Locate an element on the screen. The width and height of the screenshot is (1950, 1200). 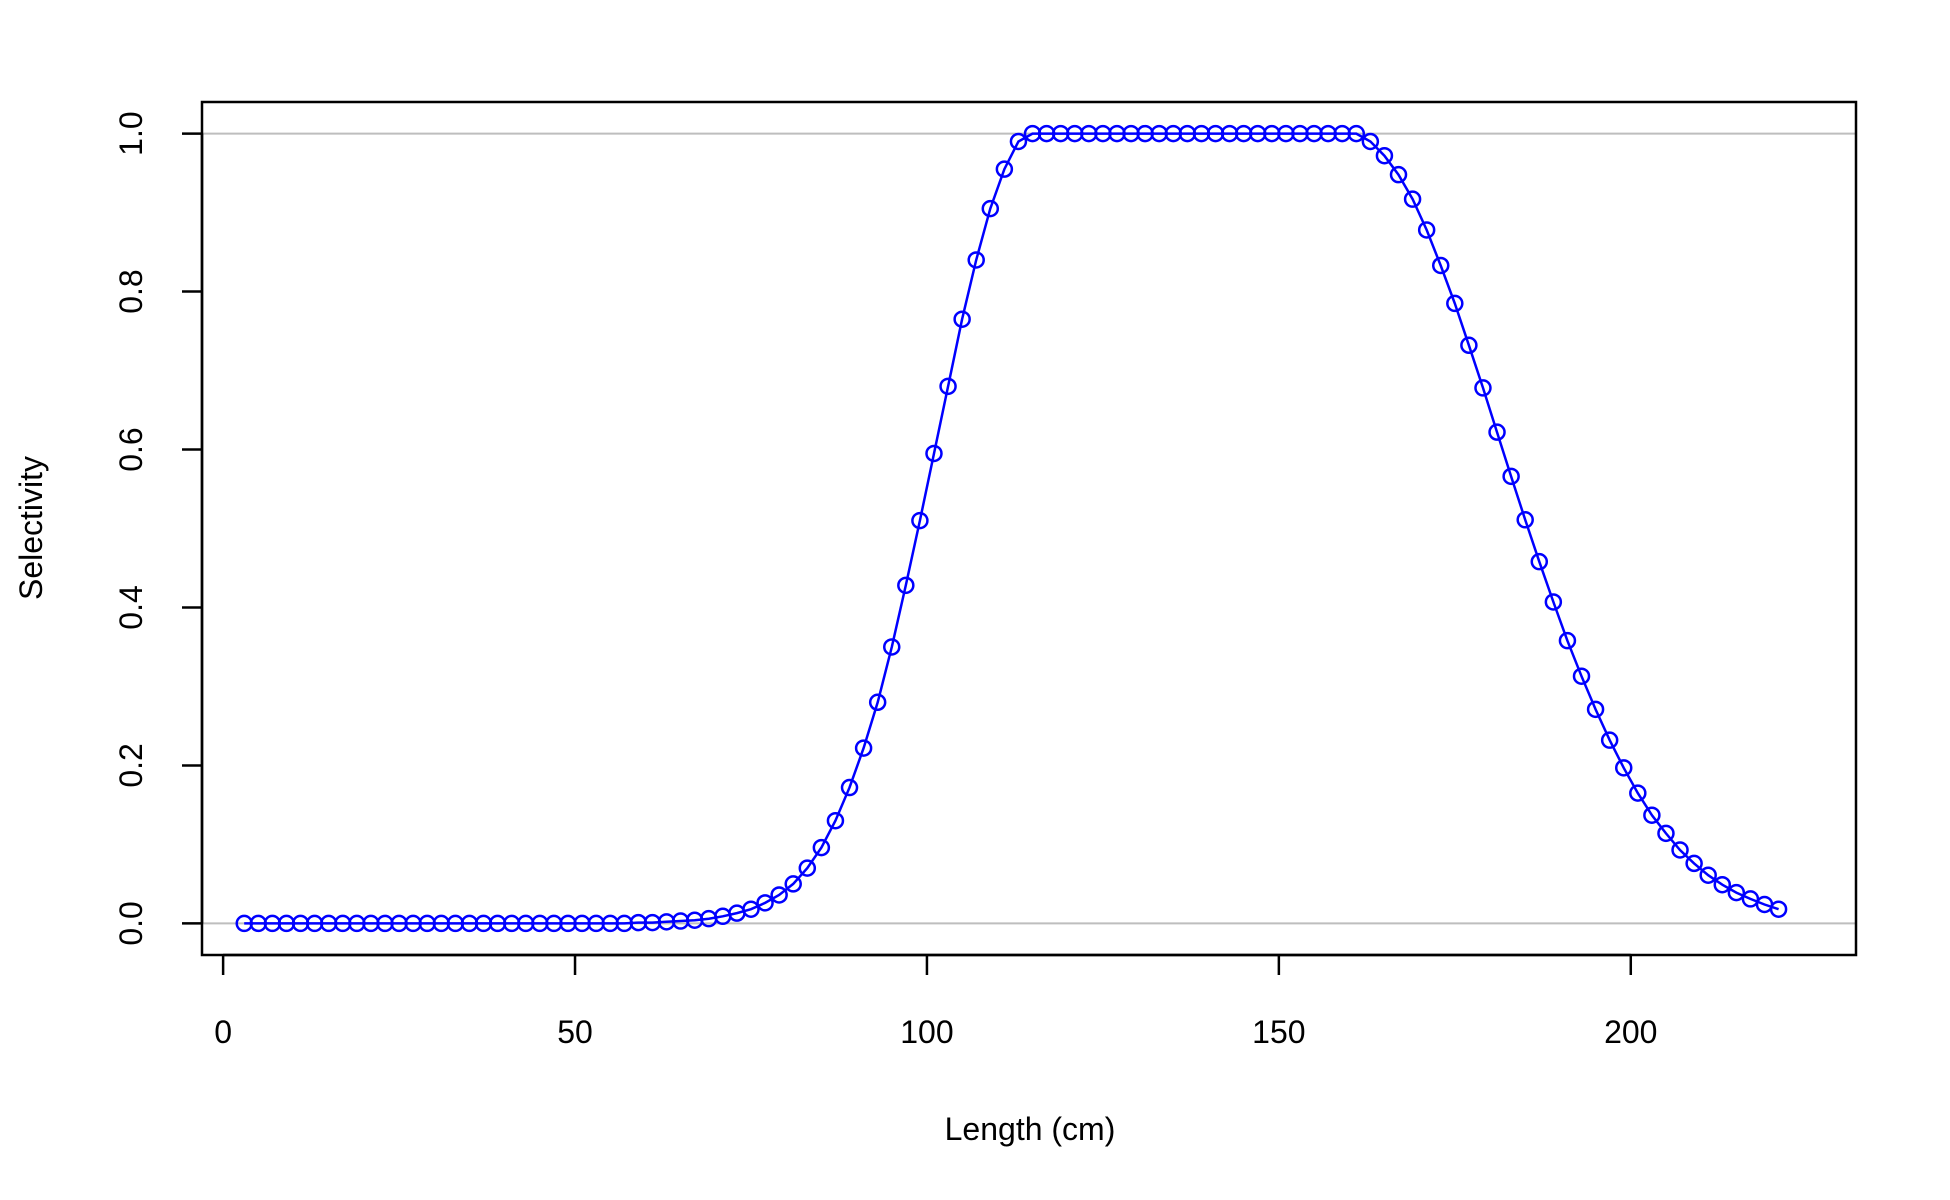
y-tick-label-4: 0.8 is located at coordinates (131, 291).